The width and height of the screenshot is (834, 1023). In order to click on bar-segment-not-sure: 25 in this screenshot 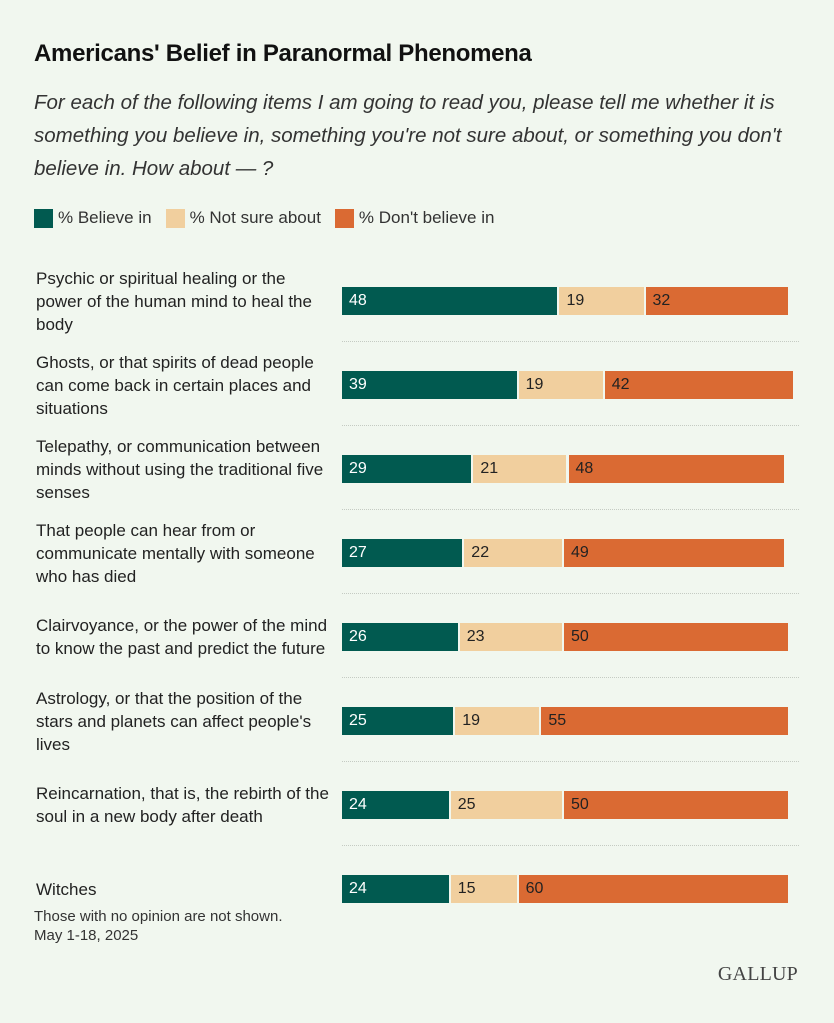, I will do `click(507, 805)`.